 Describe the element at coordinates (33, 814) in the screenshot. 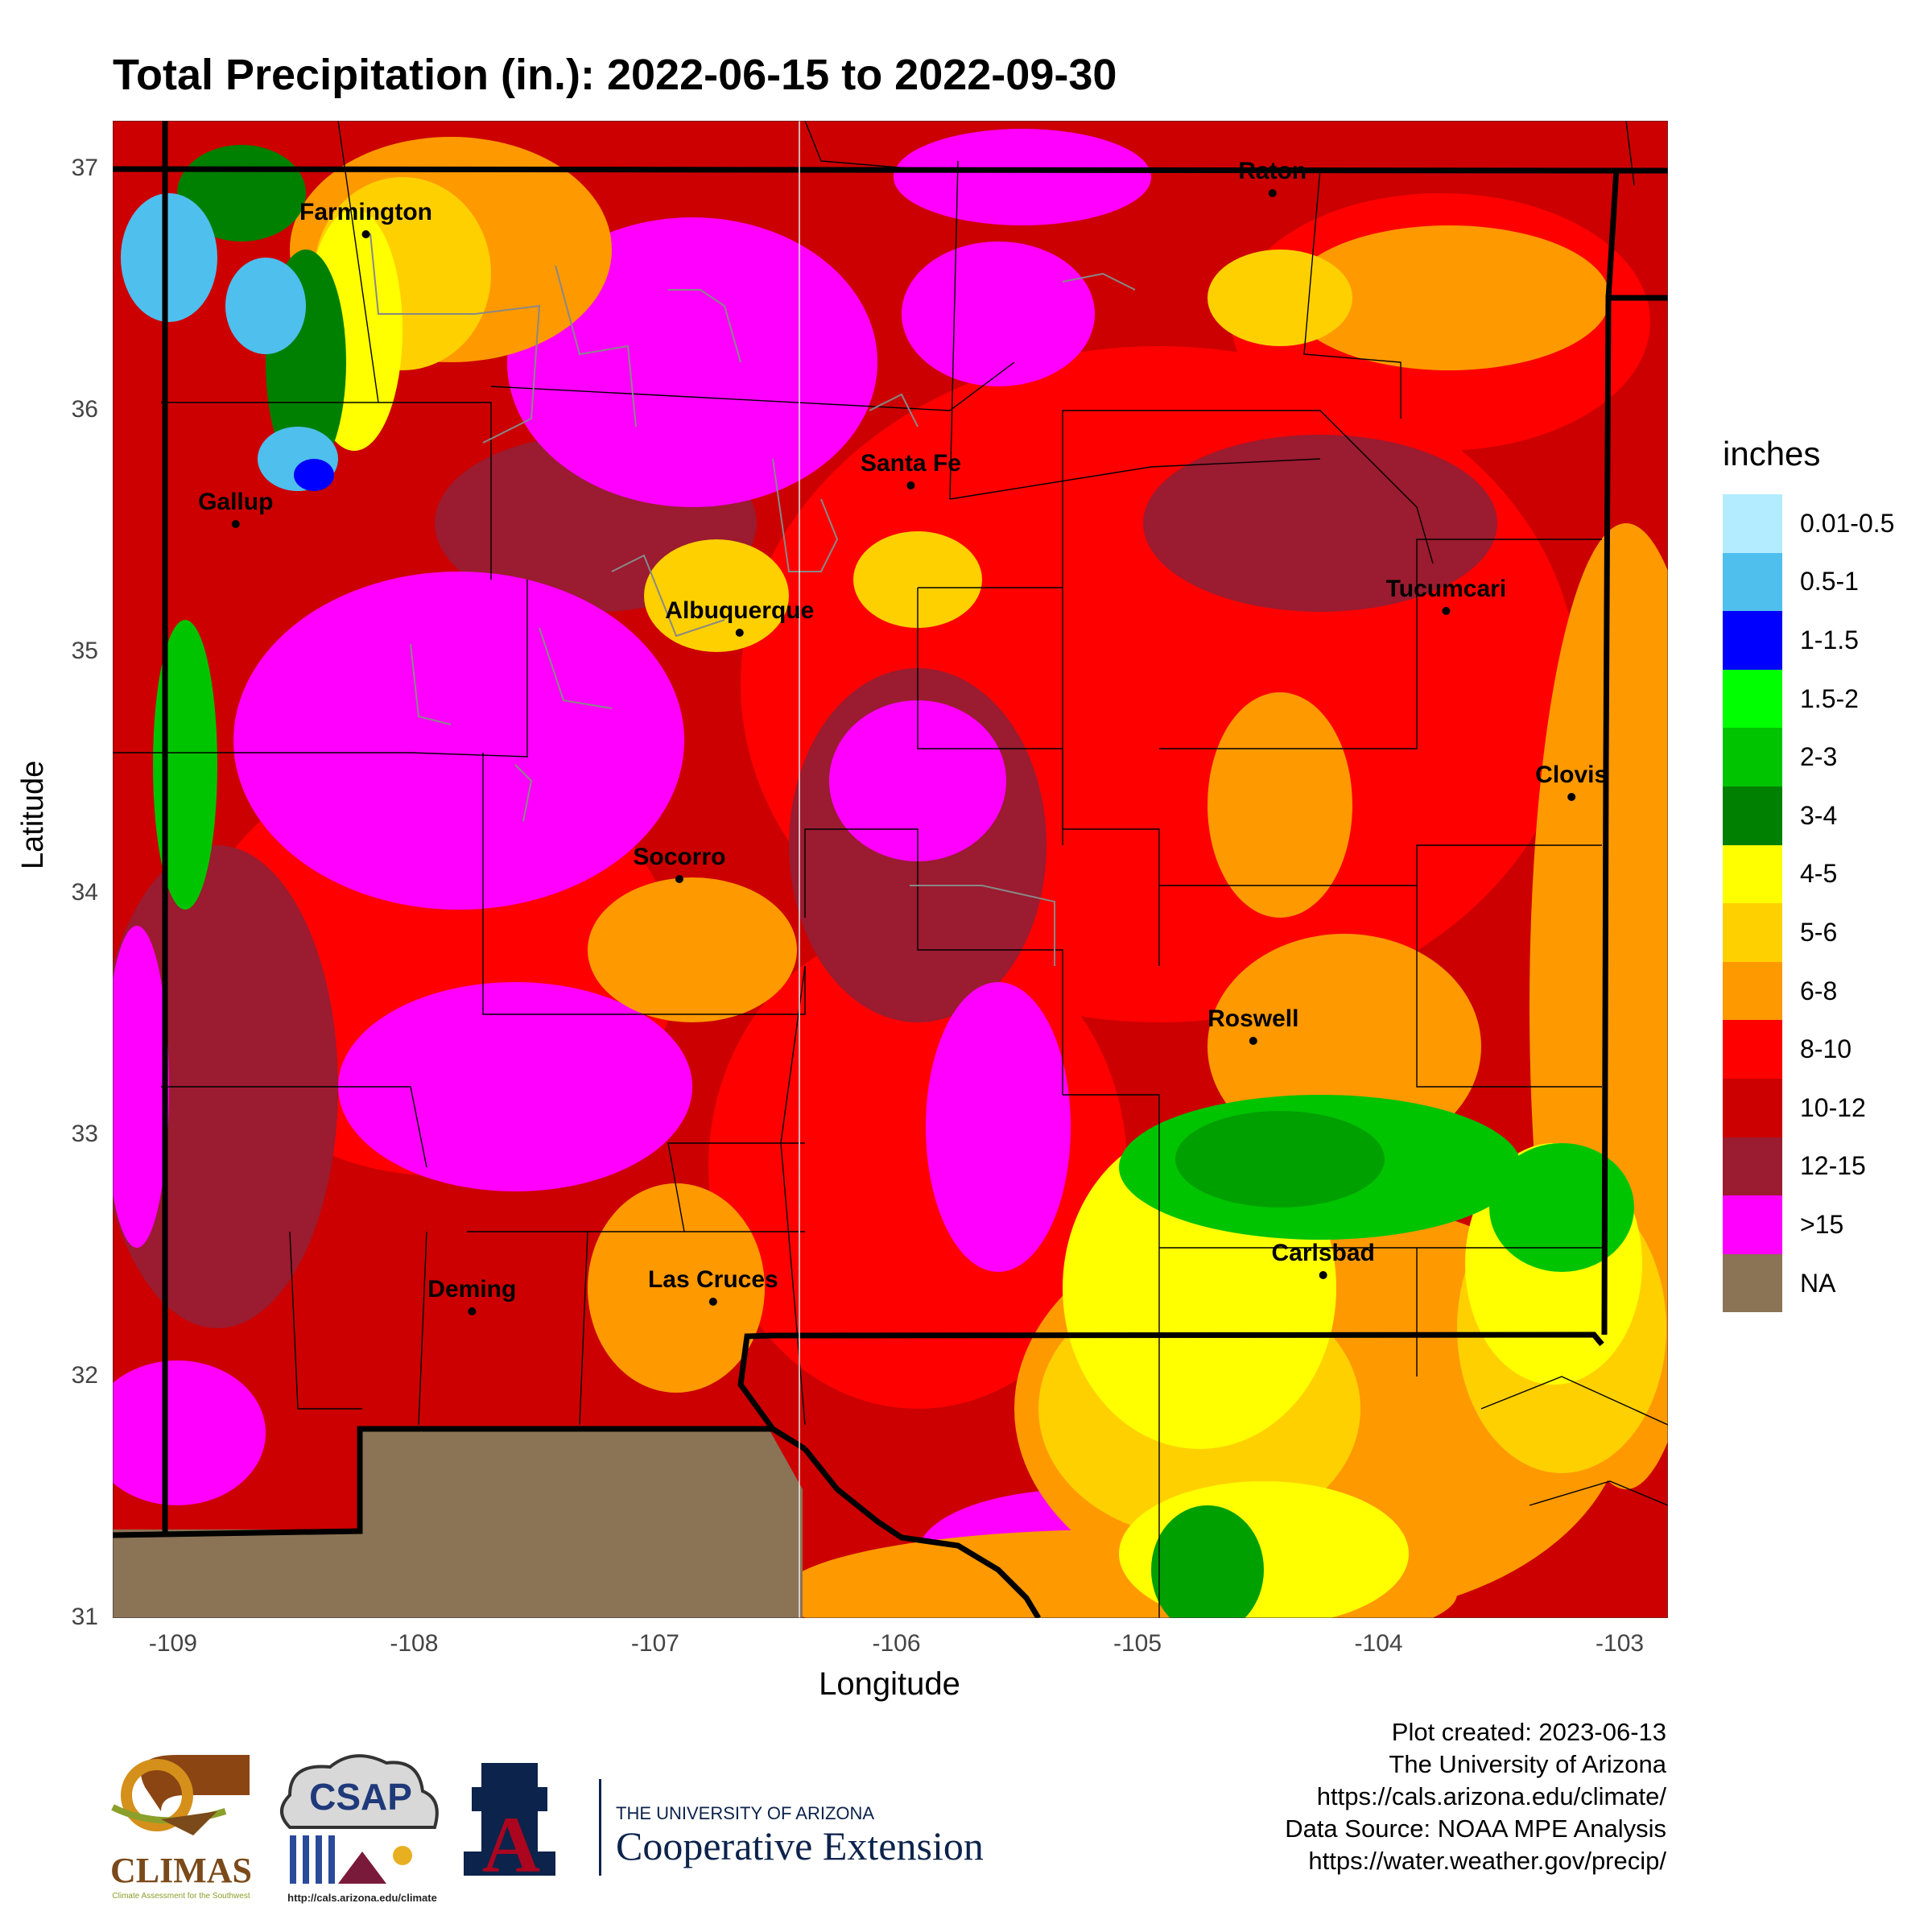

I see `y-axis-label: Latitude` at that location.